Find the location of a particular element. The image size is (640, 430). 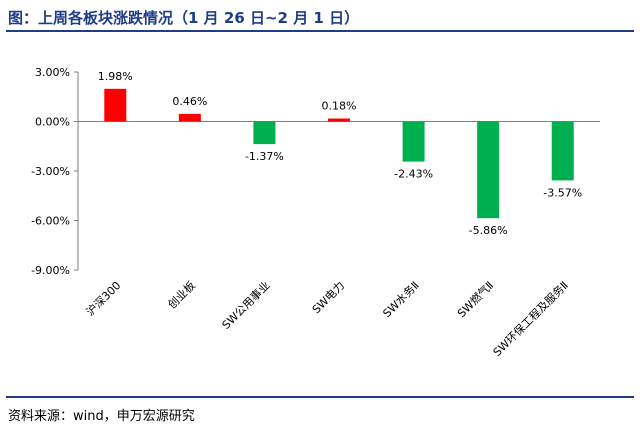

y-tick-label: -6.00% is located at coordinates (50, 221).